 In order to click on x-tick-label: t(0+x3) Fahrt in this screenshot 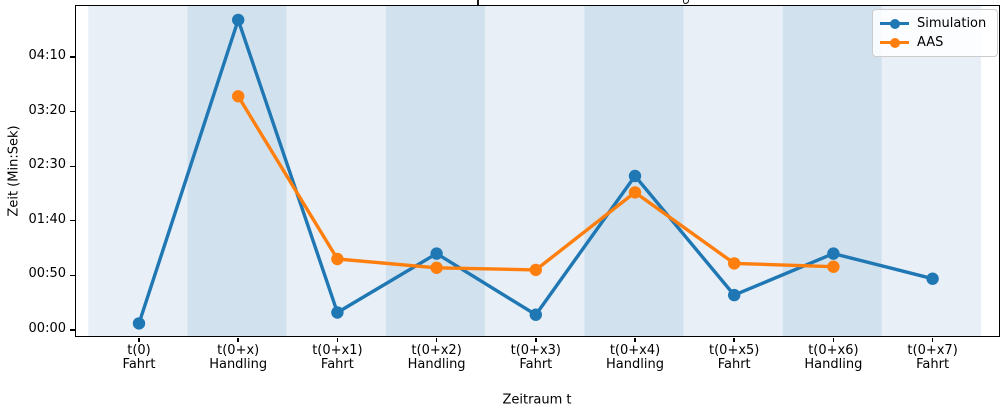, I will do `click(536, 357)`.